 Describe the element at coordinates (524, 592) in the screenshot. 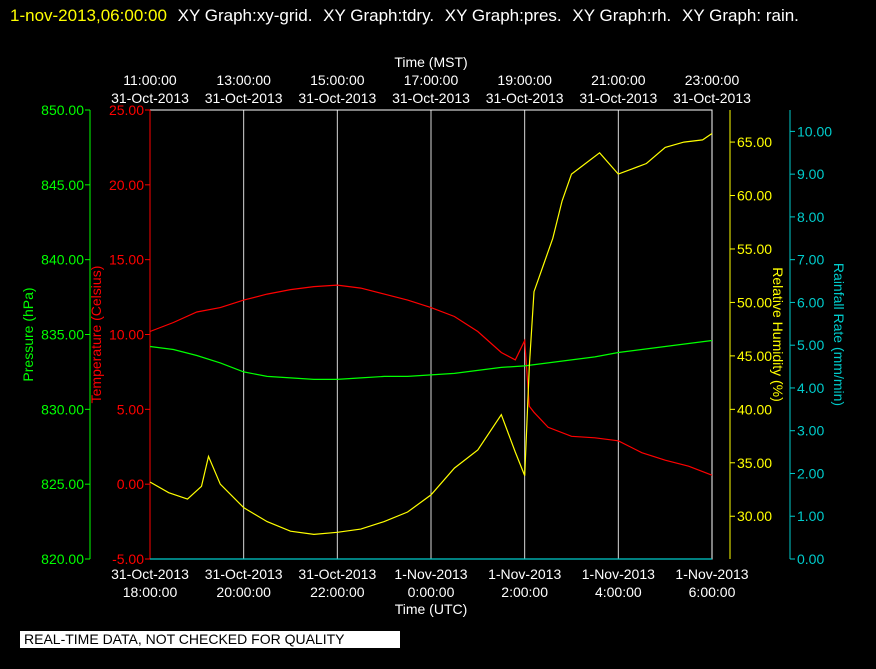

I see `bottom-tick-label: 2:00:00` at that location.